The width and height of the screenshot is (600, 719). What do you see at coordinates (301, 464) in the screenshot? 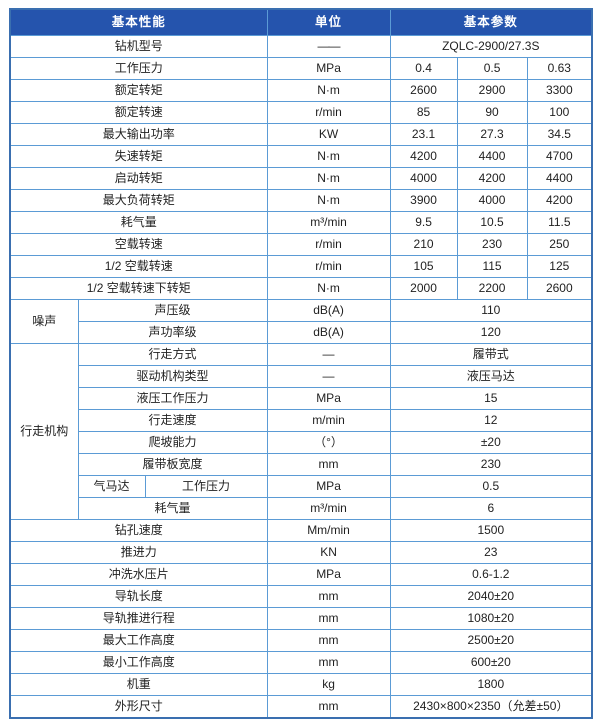
I see `table-row: 履带板宽度 mm 230` at bounding box center [301, 464].